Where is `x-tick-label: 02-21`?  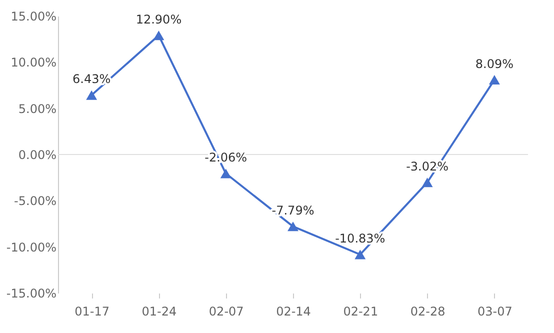 x-tick-label: 02-21 is located at coordinates (360, 311).